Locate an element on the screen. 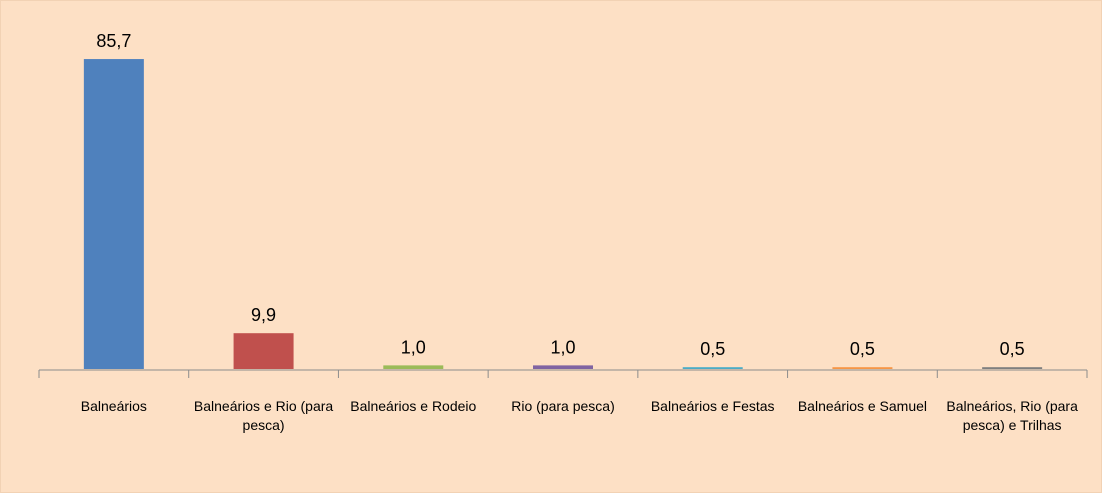 The image size is (1102, 493). value-label: 9,9 is located at coordinates (263, 315).